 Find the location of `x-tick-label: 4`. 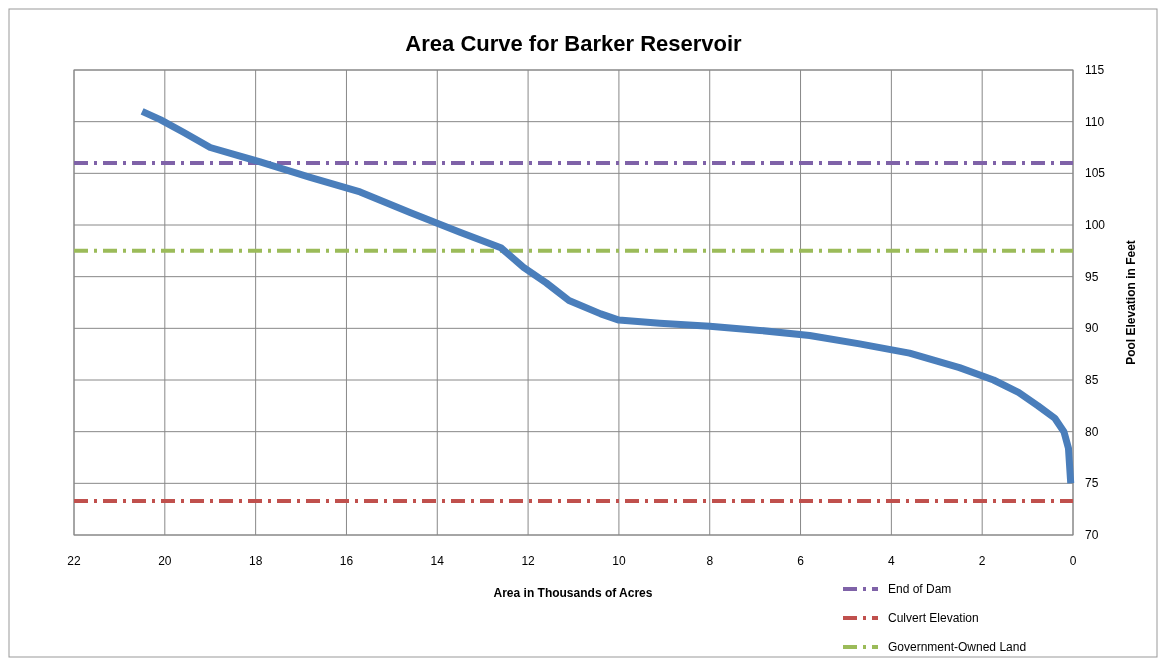

x-tick-label: 4 is located at coordinates (892, 561).